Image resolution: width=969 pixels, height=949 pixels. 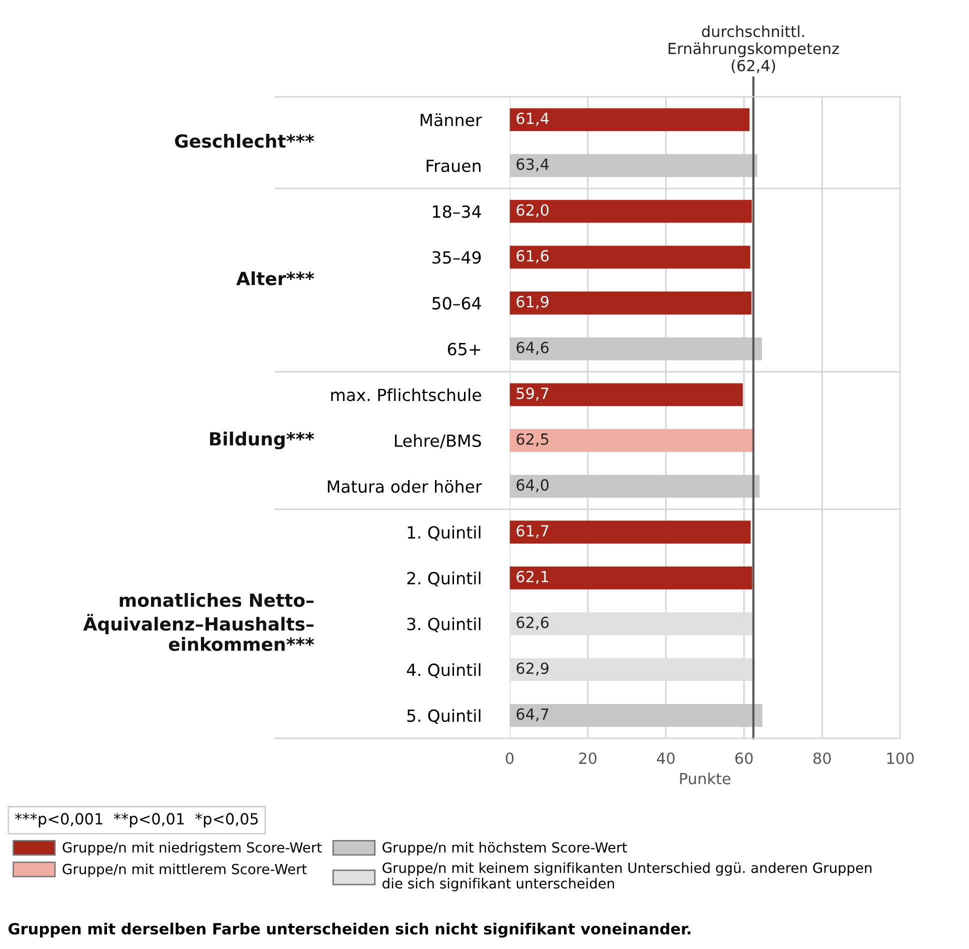 What do you see at coordinates (262, 441) in the screenshot?
I see `text: Bildung***` at bounding box center [262, 441].